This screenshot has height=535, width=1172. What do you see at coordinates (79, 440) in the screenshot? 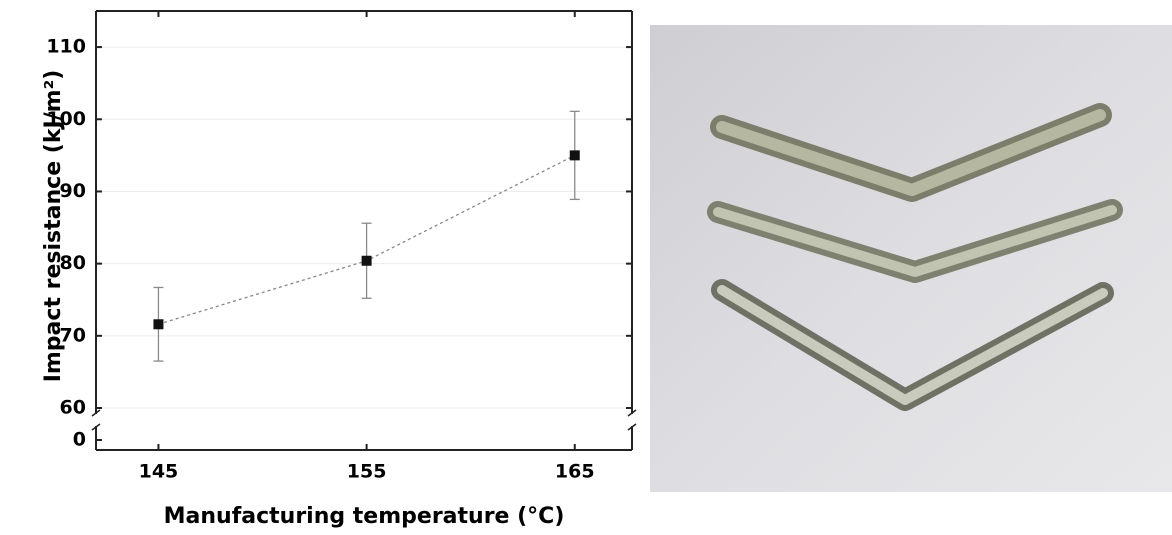
I see `y-tick-label: 0` at bounding box center [79, 440].